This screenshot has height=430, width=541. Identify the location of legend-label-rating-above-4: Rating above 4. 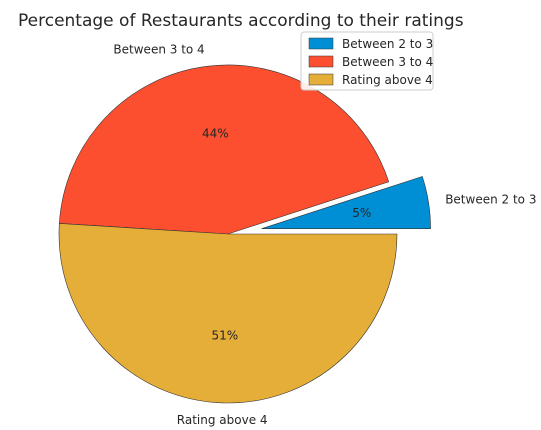
(387, 80).